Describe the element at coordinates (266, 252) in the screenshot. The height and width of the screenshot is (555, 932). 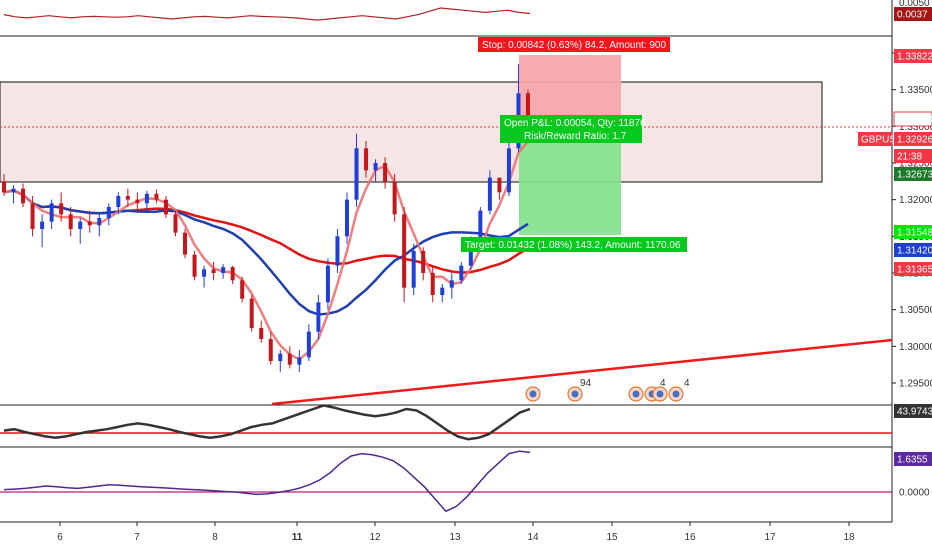
I see `ma-mid-blue` at that location.